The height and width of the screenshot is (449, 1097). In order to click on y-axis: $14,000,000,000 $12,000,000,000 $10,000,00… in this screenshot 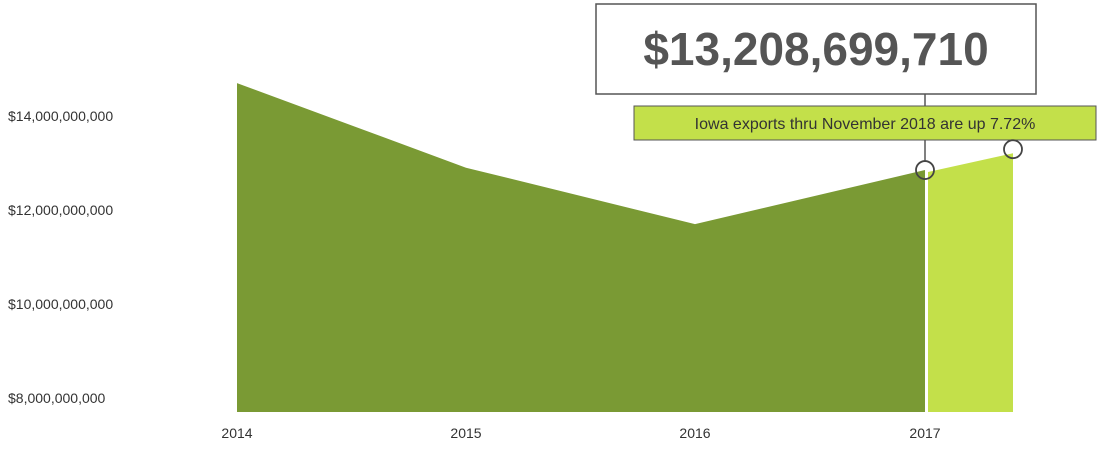, I will do `click(60, 257)`.